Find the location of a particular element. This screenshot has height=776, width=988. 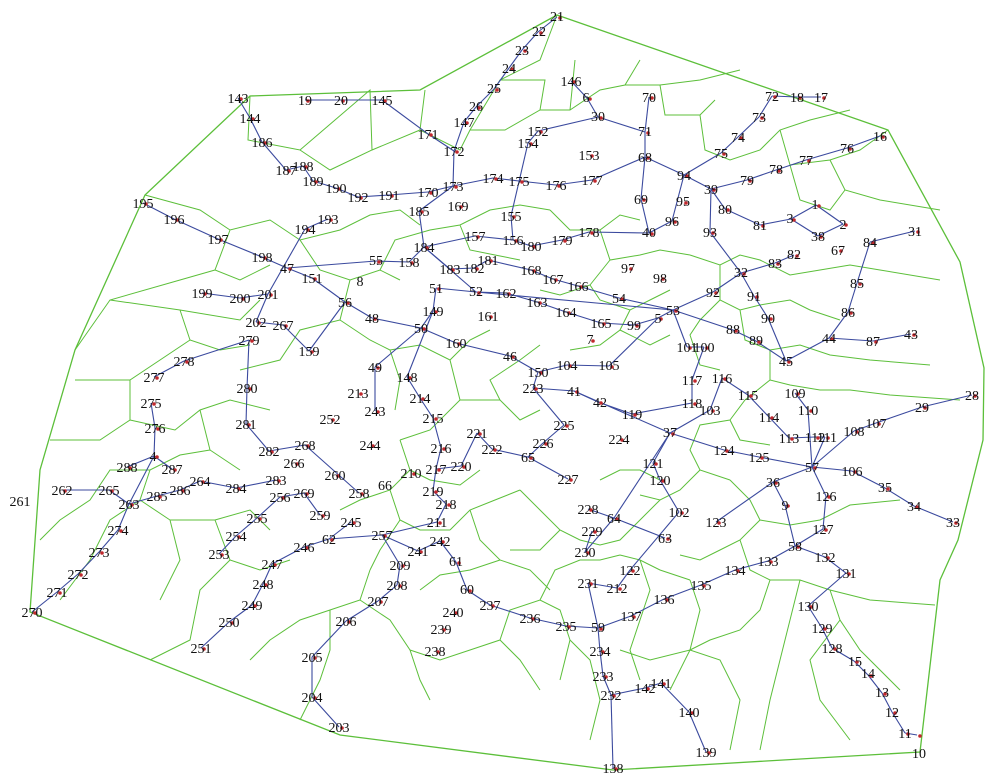

node-label-131: 131 is located at coordinates (846, 574).